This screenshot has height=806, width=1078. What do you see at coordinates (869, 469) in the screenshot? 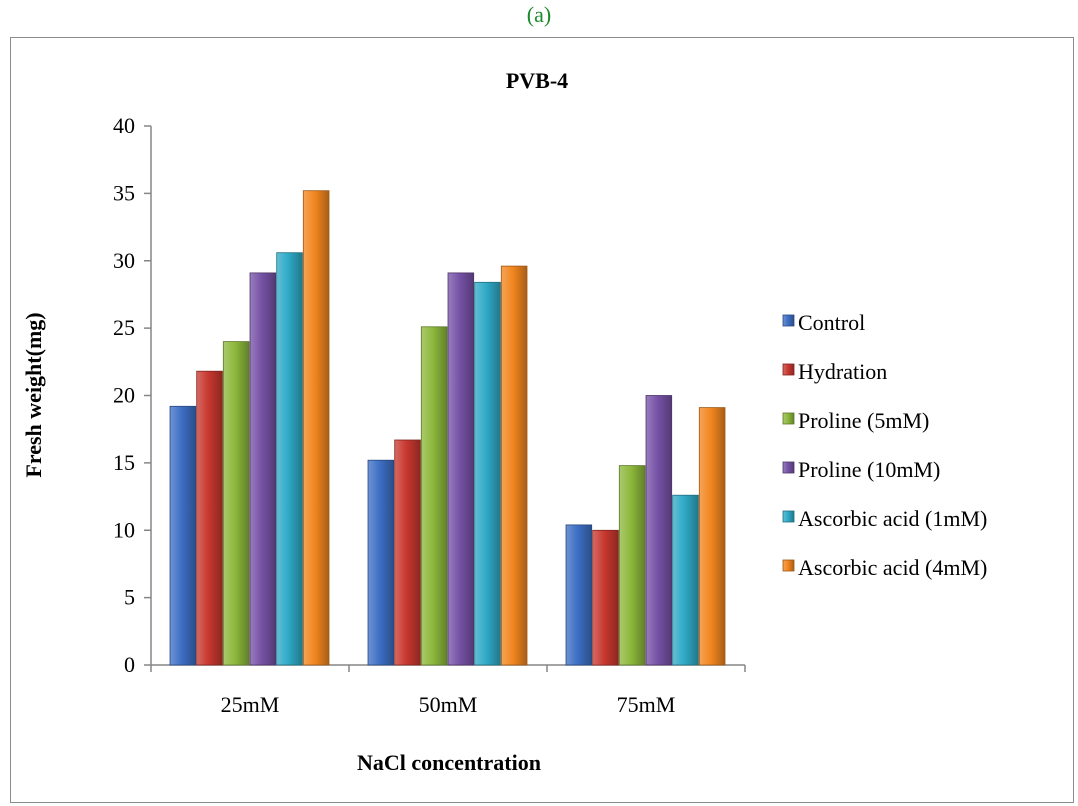
I see `legend-label: Proline (10mM)` at bounding box center [869, 469].